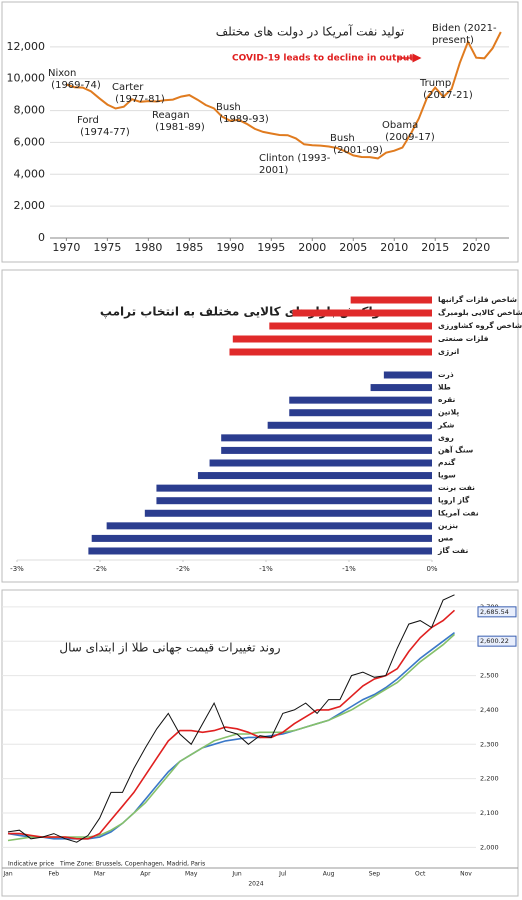 Image resolution: width=522 pixels, height=900 pixels. What do you see at coordinates (103, 126) in the screenshot?
I see `annotation: Ford (1974-77)` at bounding box center [103, 126].